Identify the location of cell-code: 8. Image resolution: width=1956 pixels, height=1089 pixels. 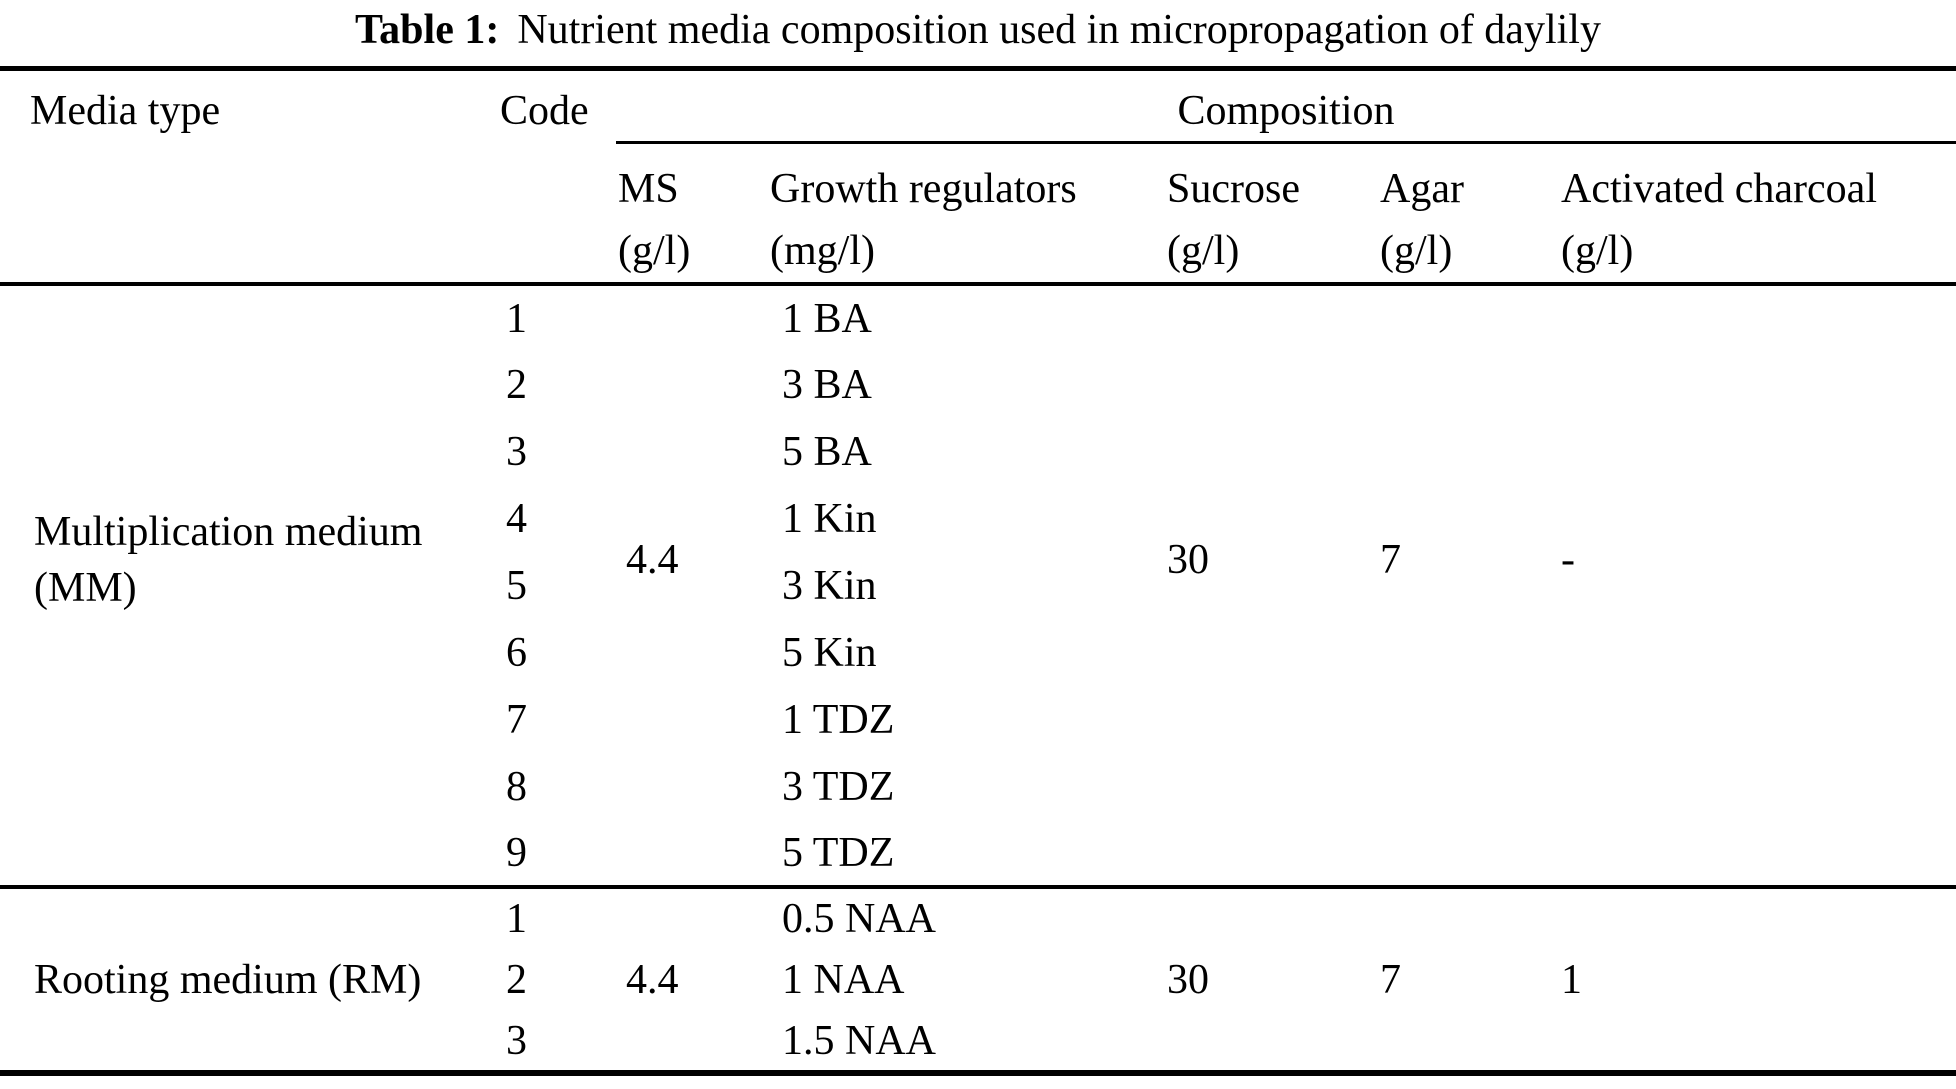
(516, 786).